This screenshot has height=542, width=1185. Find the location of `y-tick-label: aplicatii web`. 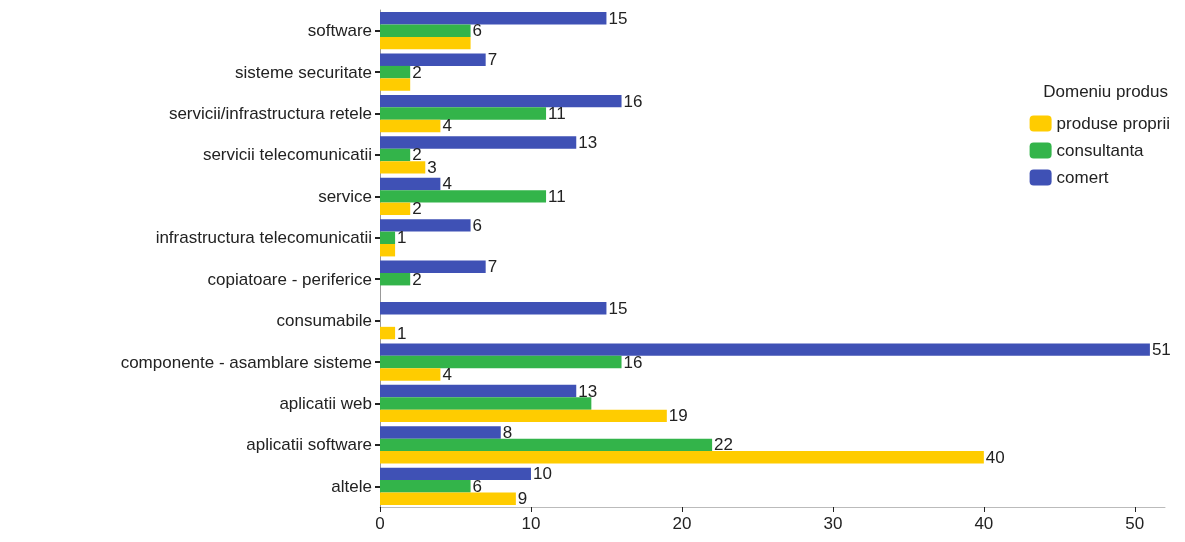

y-tick-label: aplicatii web is located at coordinates (325, 403).